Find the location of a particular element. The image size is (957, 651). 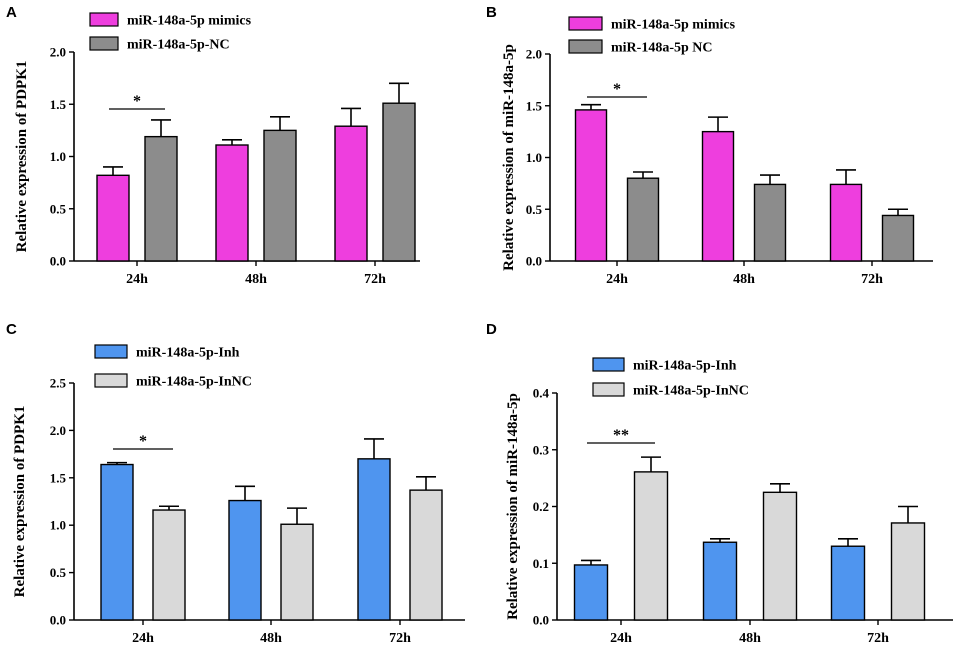

legend-label: miR-148a-5p NC is located at coordinates (662, 48).